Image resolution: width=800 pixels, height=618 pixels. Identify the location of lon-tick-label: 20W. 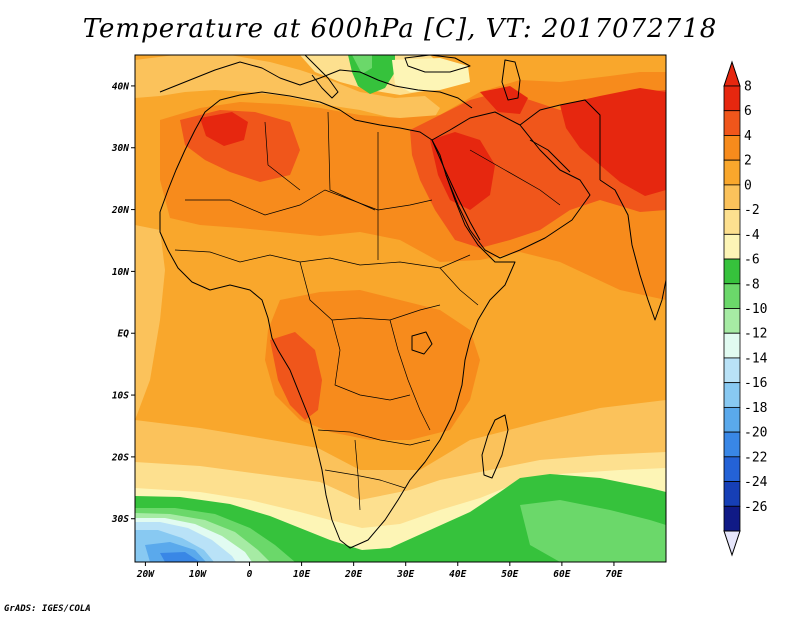
(145, 574).